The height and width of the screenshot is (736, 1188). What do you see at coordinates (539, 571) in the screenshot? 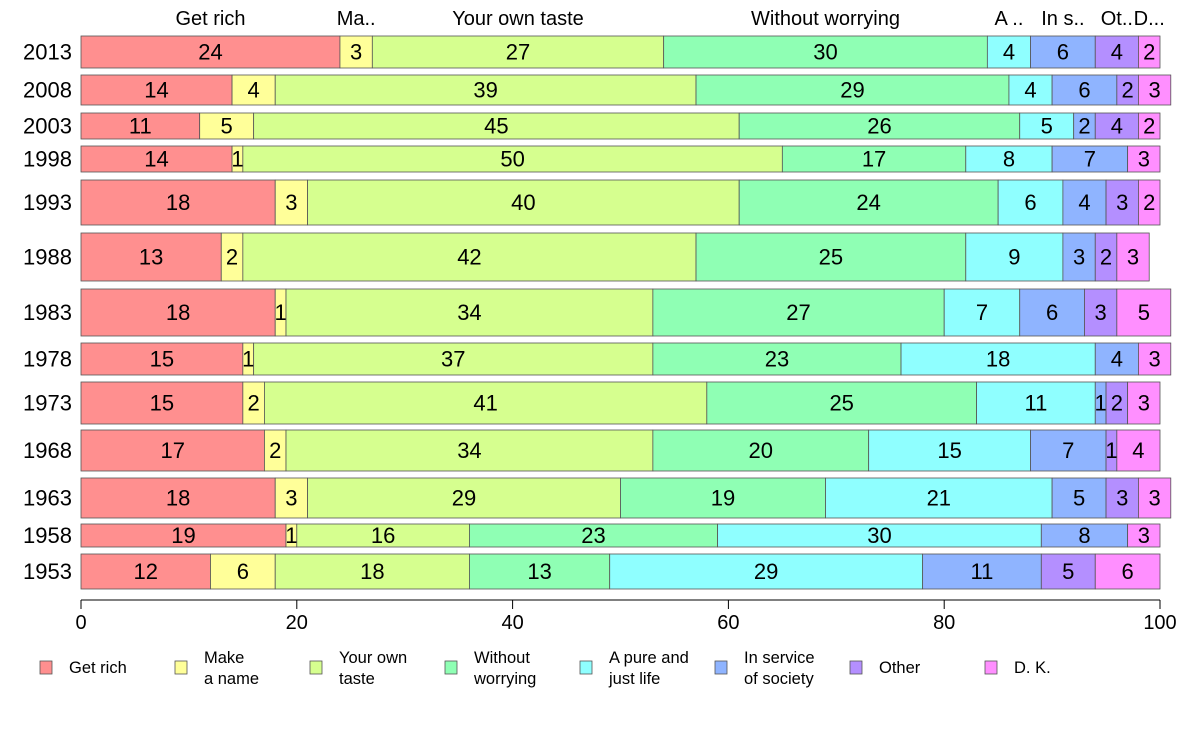
I see `data-label: 13` at bounding box center [539, 571].